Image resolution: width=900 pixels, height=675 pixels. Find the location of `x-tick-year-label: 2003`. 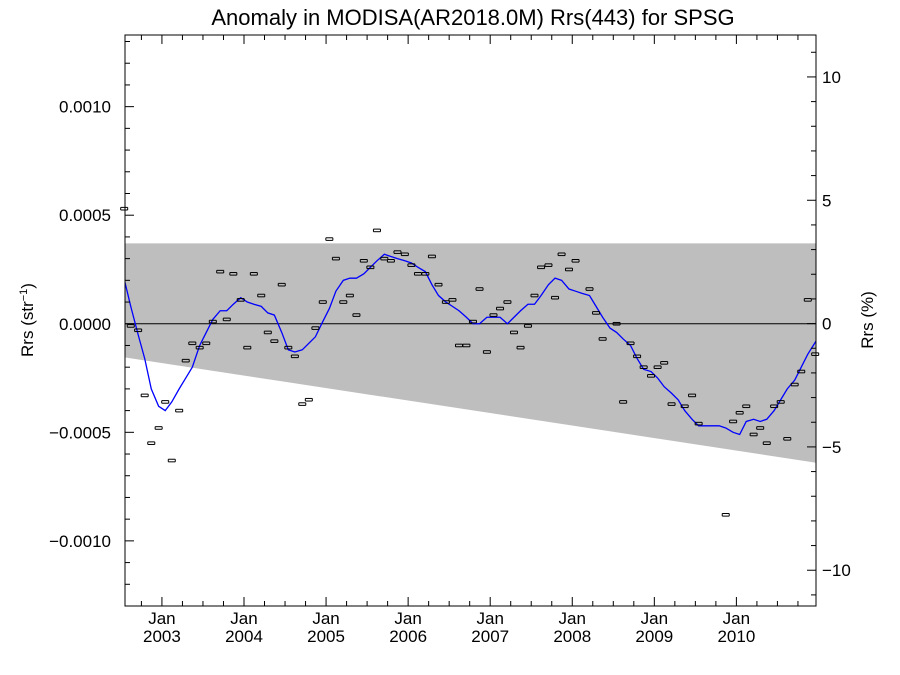

x-tick-year-label: 2003 is located at coordinates (162, 636).